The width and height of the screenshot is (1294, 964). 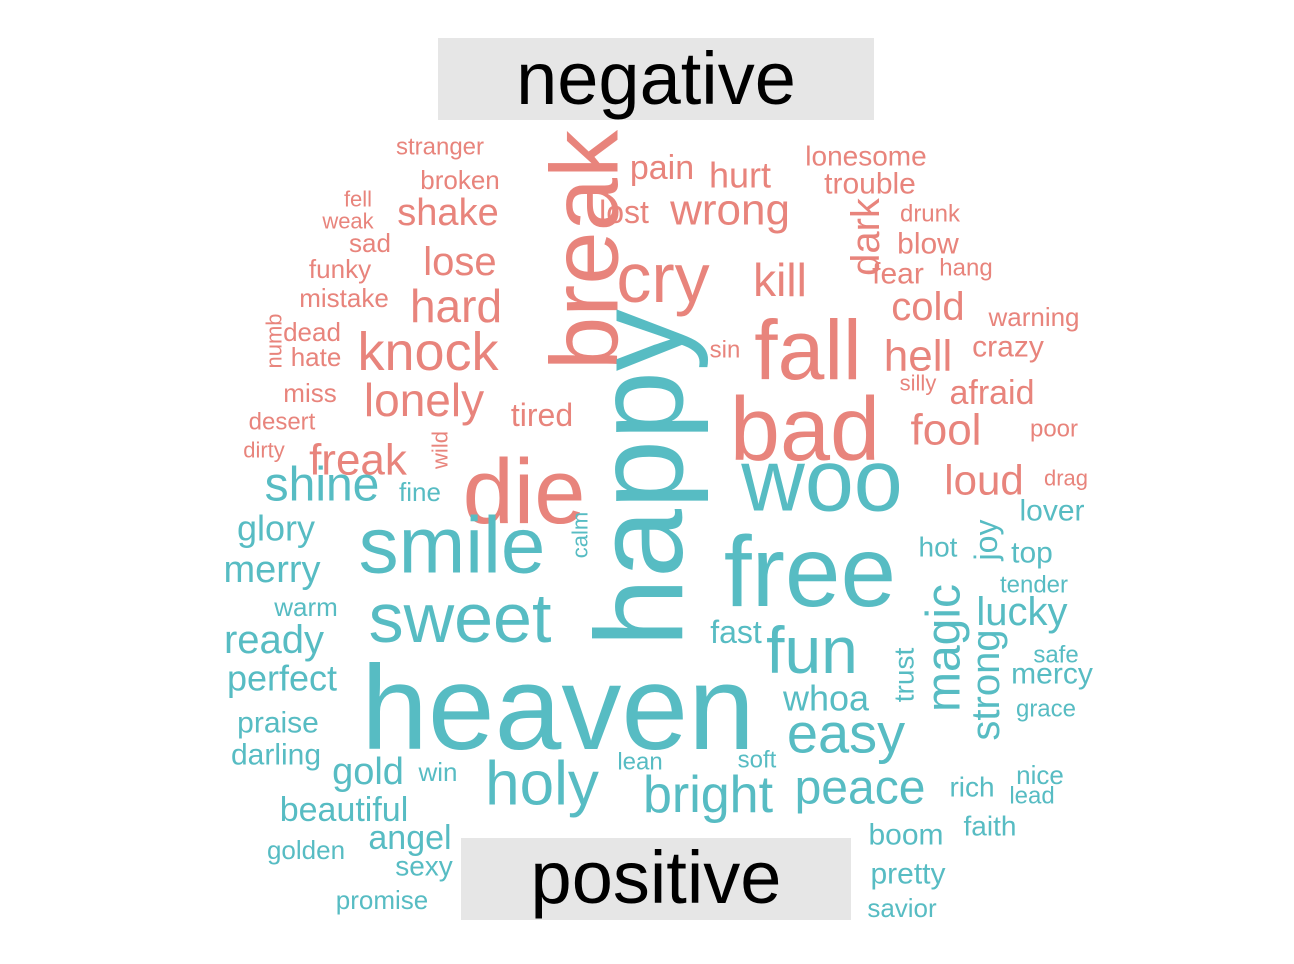 I want to click on word-break: break, so click(x=585, y=249).